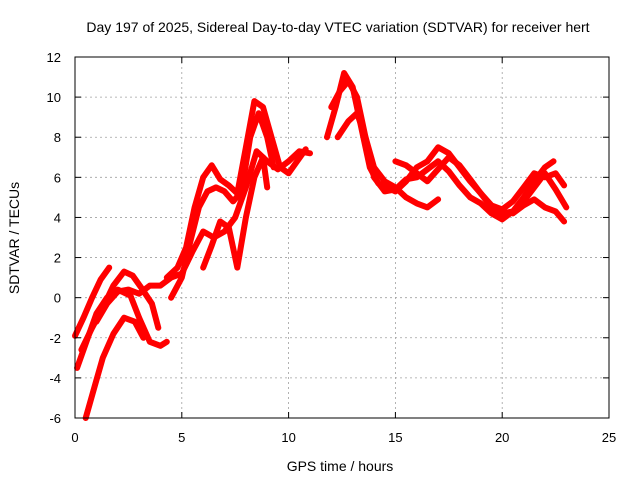  What do you see at coordinates (14, 238) in the screenshot?
I see `y-axis-label: SDTVAR / TECUs` at bounding box center [14, 238].